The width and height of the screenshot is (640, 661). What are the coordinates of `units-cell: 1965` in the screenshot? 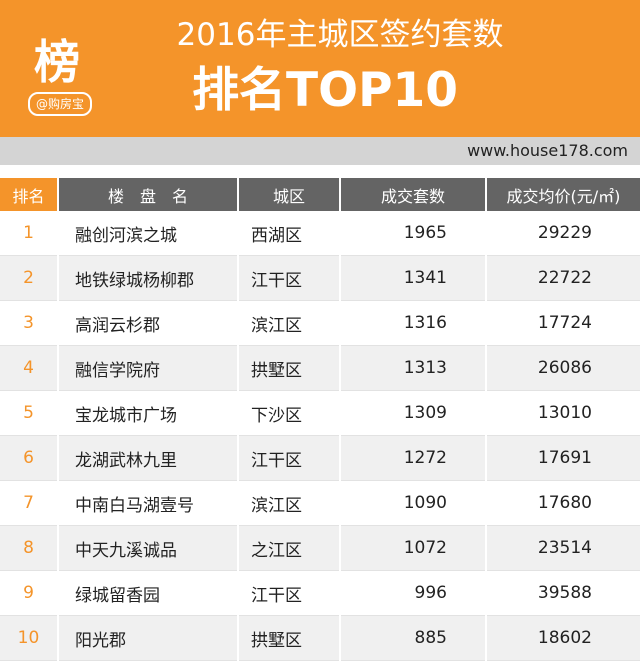 It's located at (412, 233).